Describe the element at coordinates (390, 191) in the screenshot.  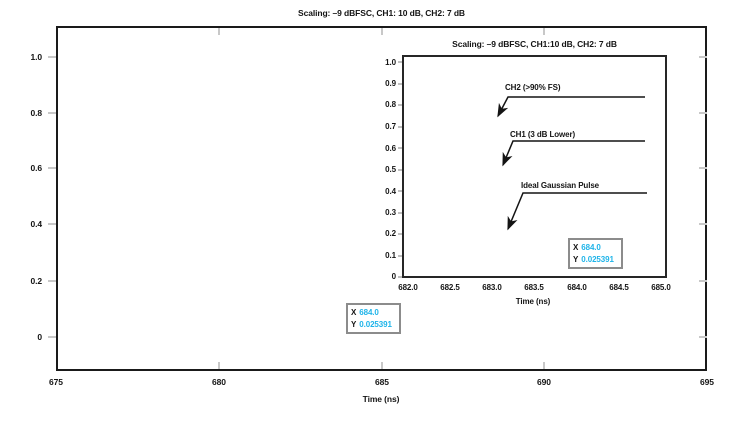
I see `inset-y-tick-label: 0.4` at that location.